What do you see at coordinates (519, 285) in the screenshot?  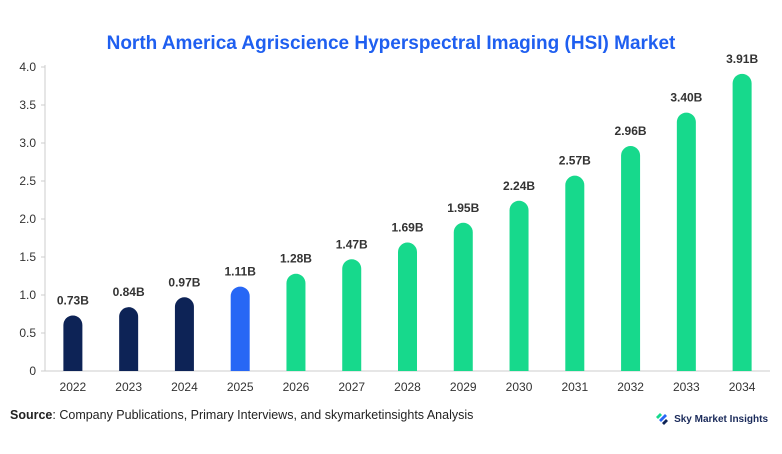 I see `bar-2030` at bounding box center [519, 285].